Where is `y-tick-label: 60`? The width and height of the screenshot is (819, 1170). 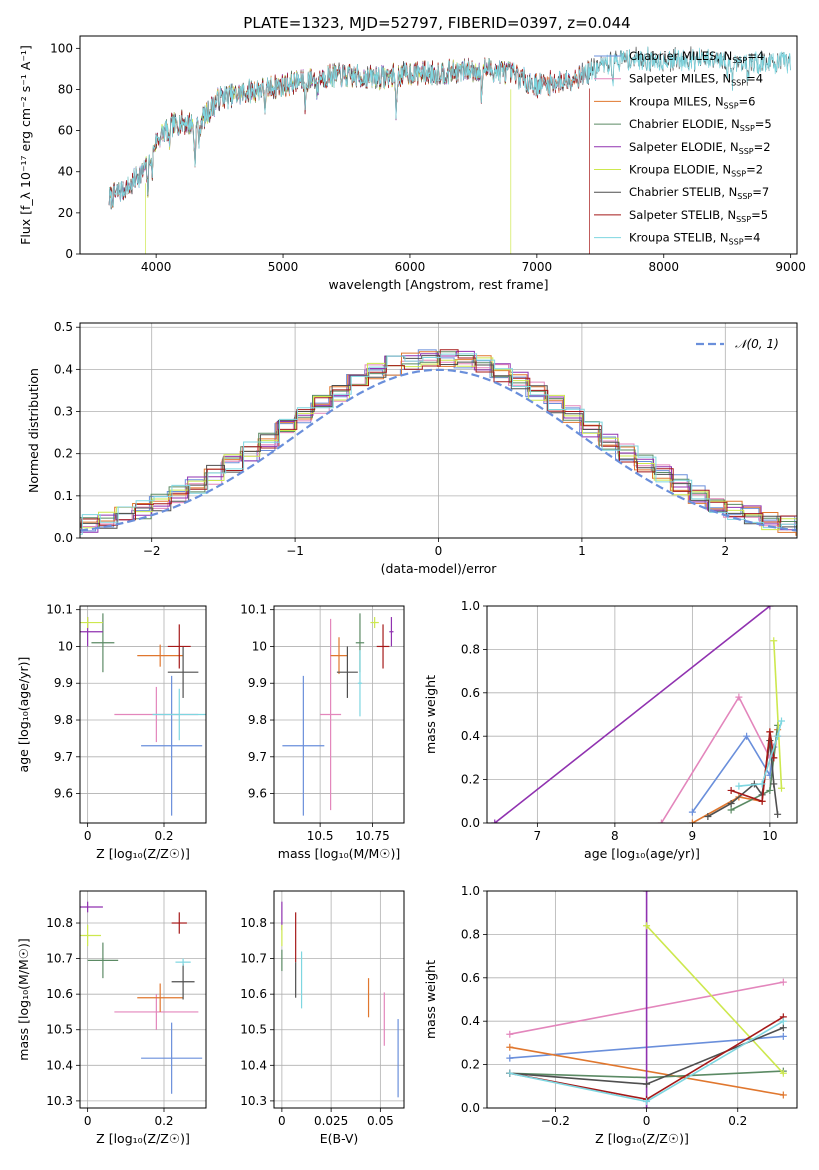
y-tick-label: 60 is located at coordinates (65, 131).